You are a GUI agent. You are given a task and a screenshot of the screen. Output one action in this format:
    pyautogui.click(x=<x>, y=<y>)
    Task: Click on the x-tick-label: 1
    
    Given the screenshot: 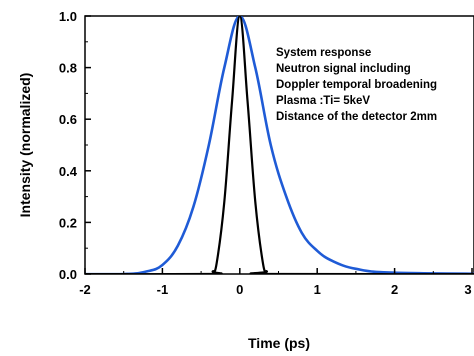 What is the action you would take?
    pyautogui.click(x=317, y=289)
    